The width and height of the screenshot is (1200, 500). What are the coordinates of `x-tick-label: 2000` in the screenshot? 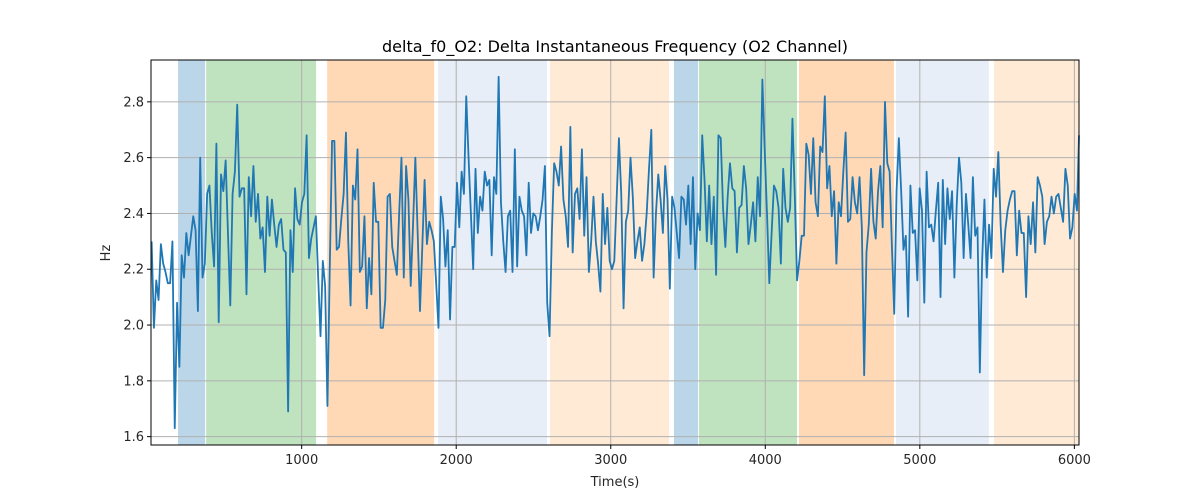 It's located at (456, 460).